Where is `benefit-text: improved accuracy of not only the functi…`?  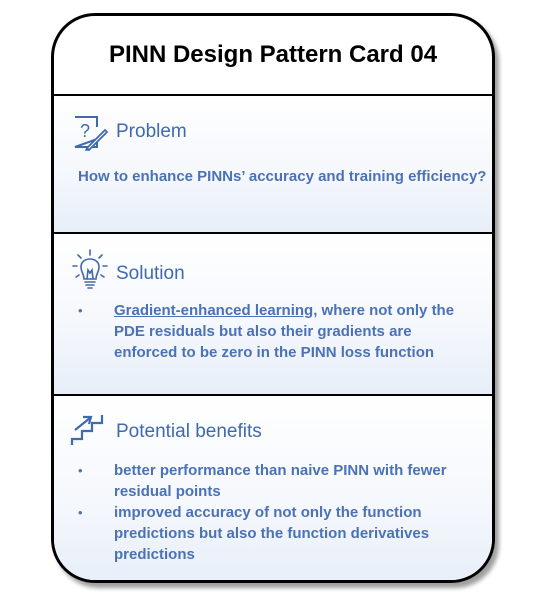
benefit-text: improved accuracy of not only the functi… is located at coordinates (272, 533).